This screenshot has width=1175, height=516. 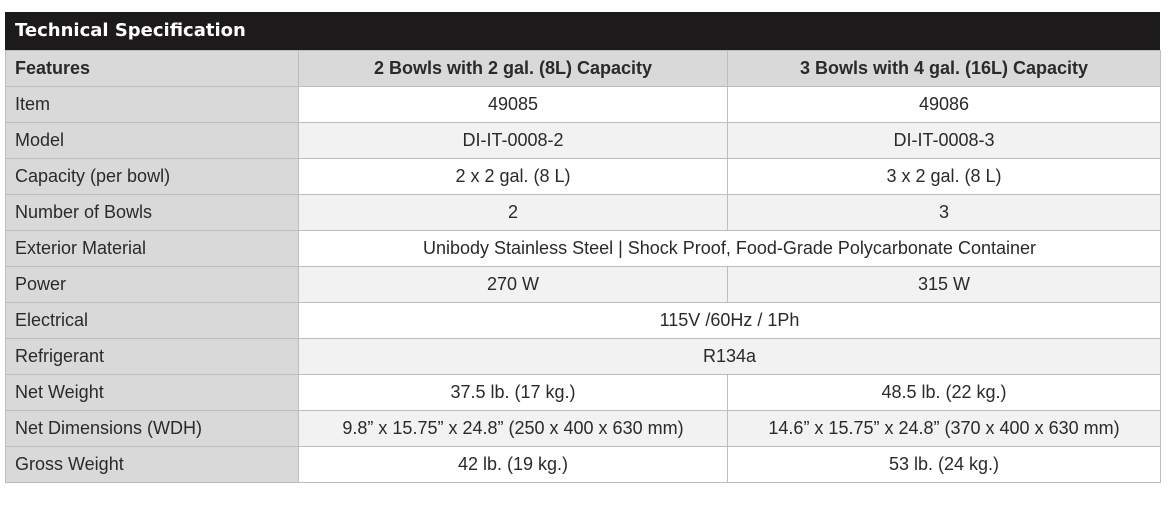 I want to click on cell-value: 2 x 2 gal. (8 L), so click(x=513, y=176).